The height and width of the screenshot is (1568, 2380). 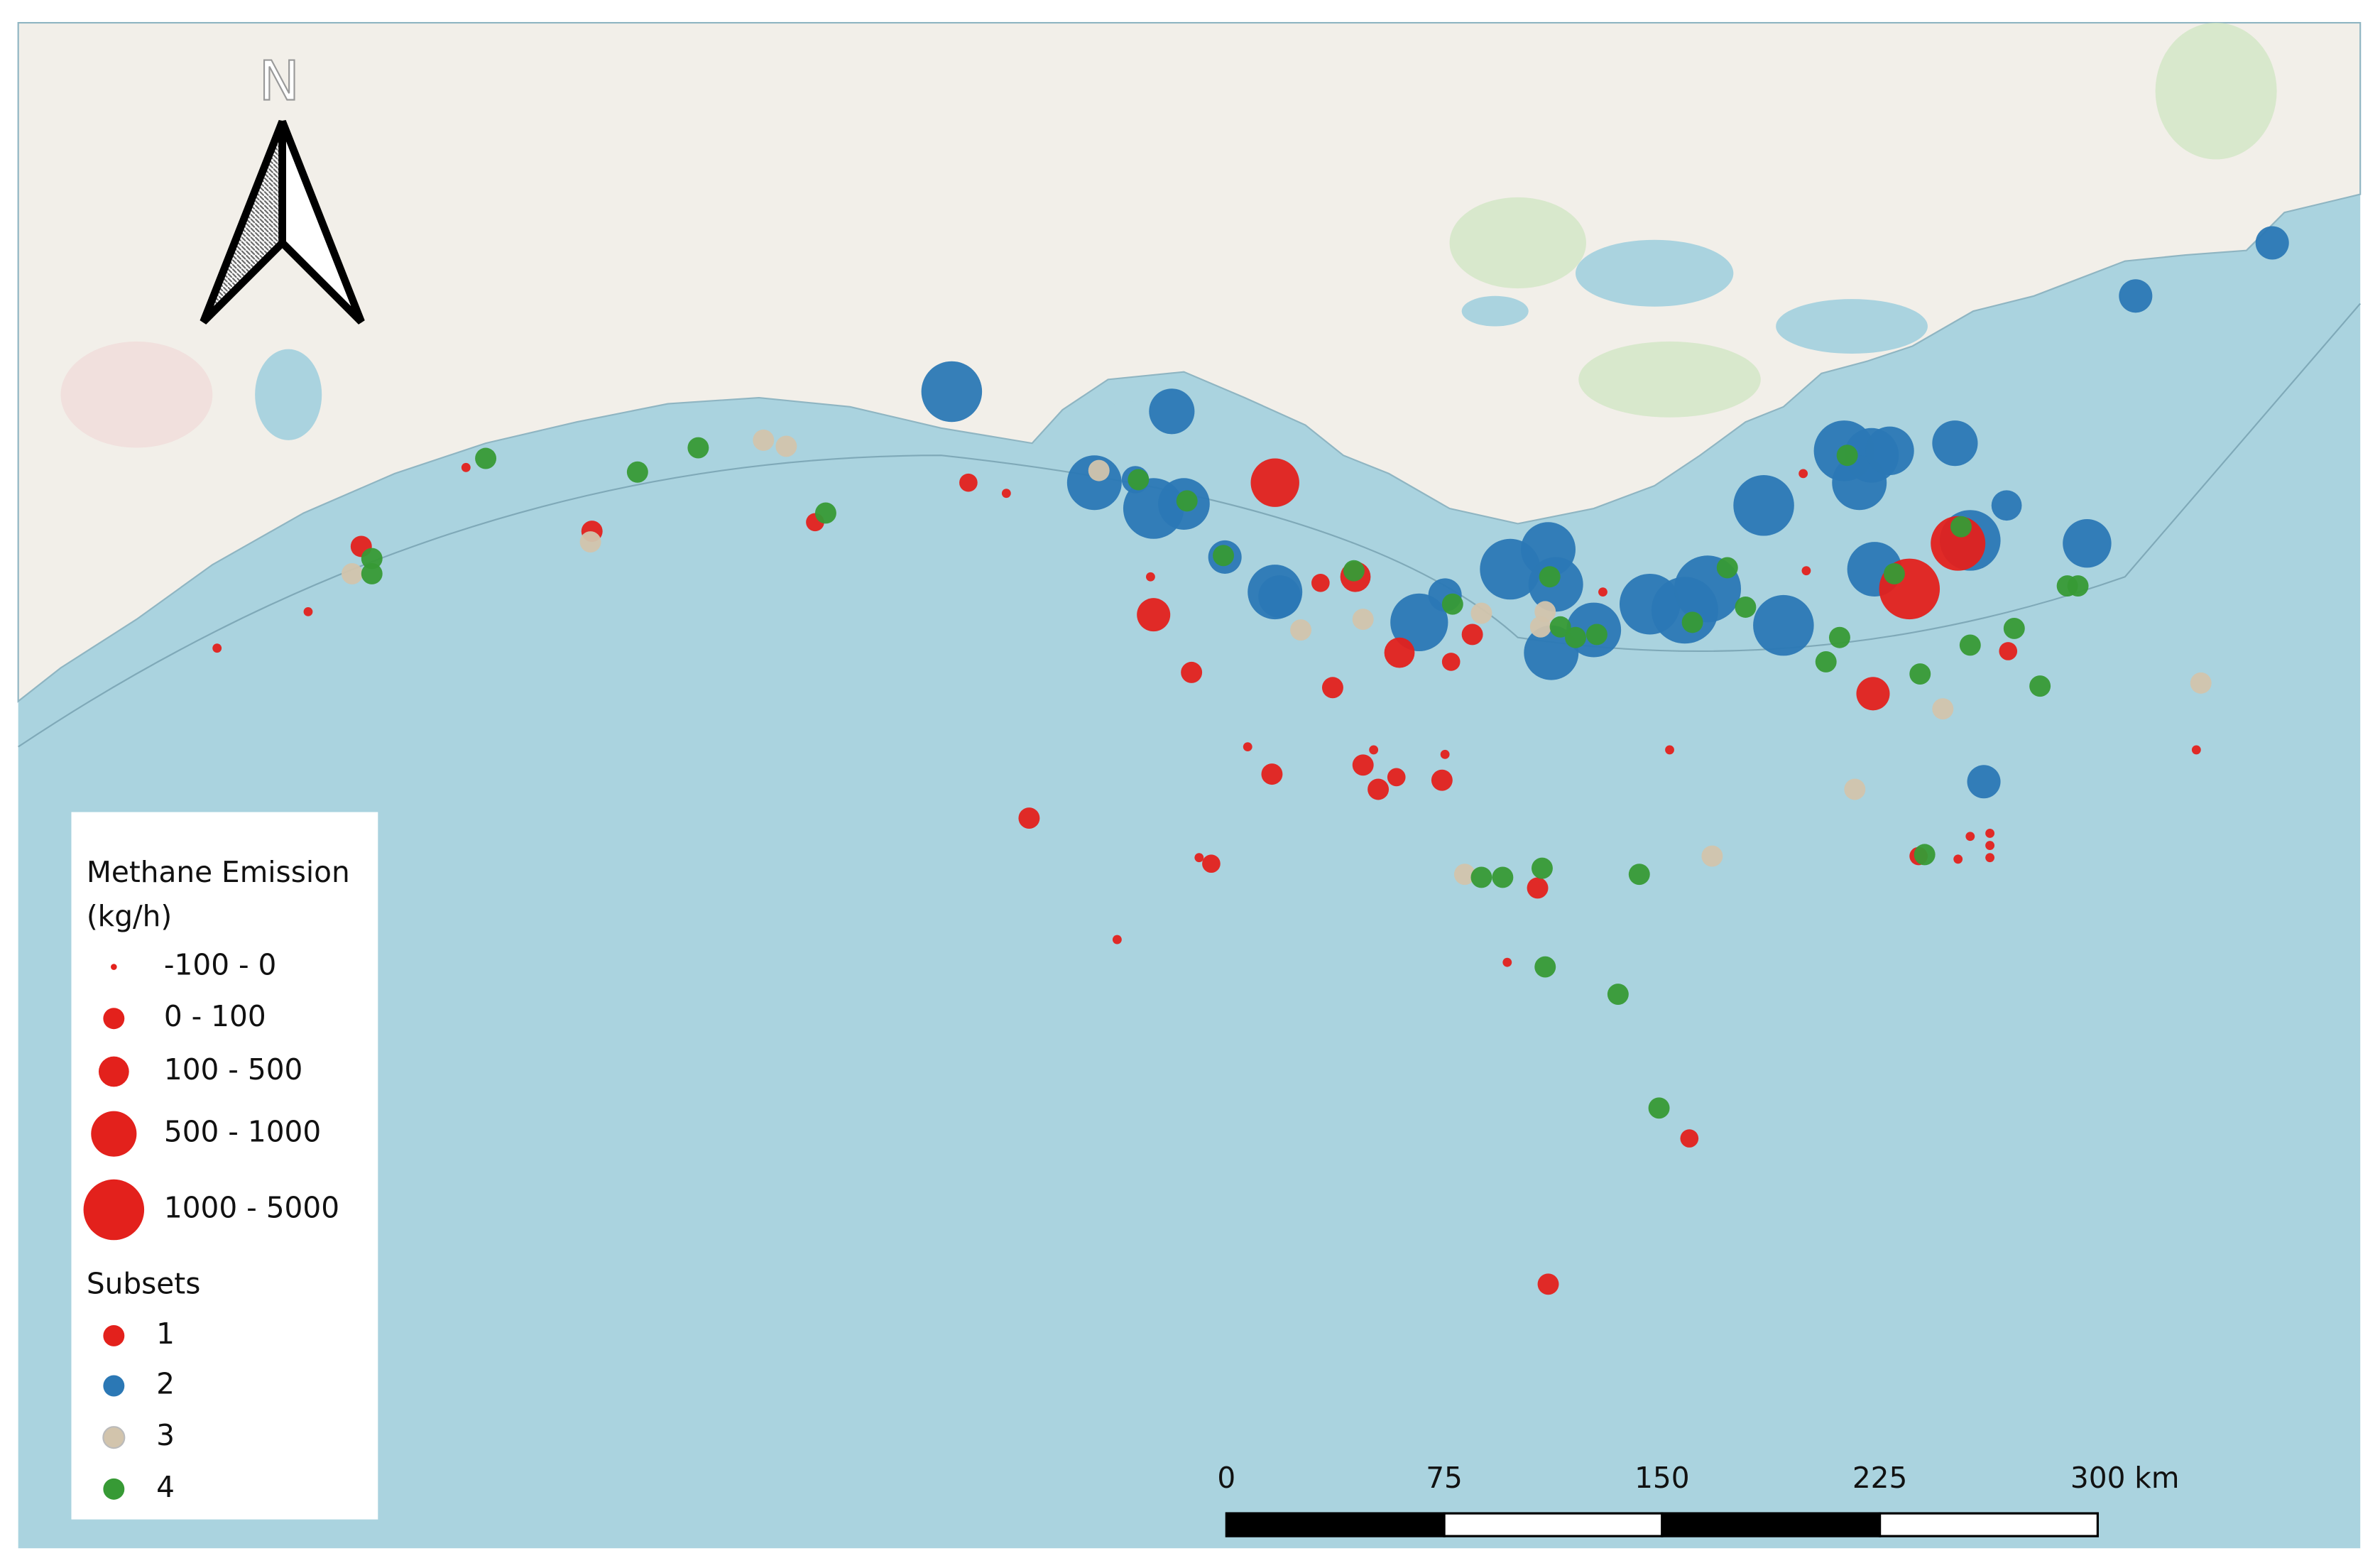 What do you see at coordinates (215, 1016) in the screenshot?
I see `legend-size-label: 0 - 100` at bounding box center [215, 1016].